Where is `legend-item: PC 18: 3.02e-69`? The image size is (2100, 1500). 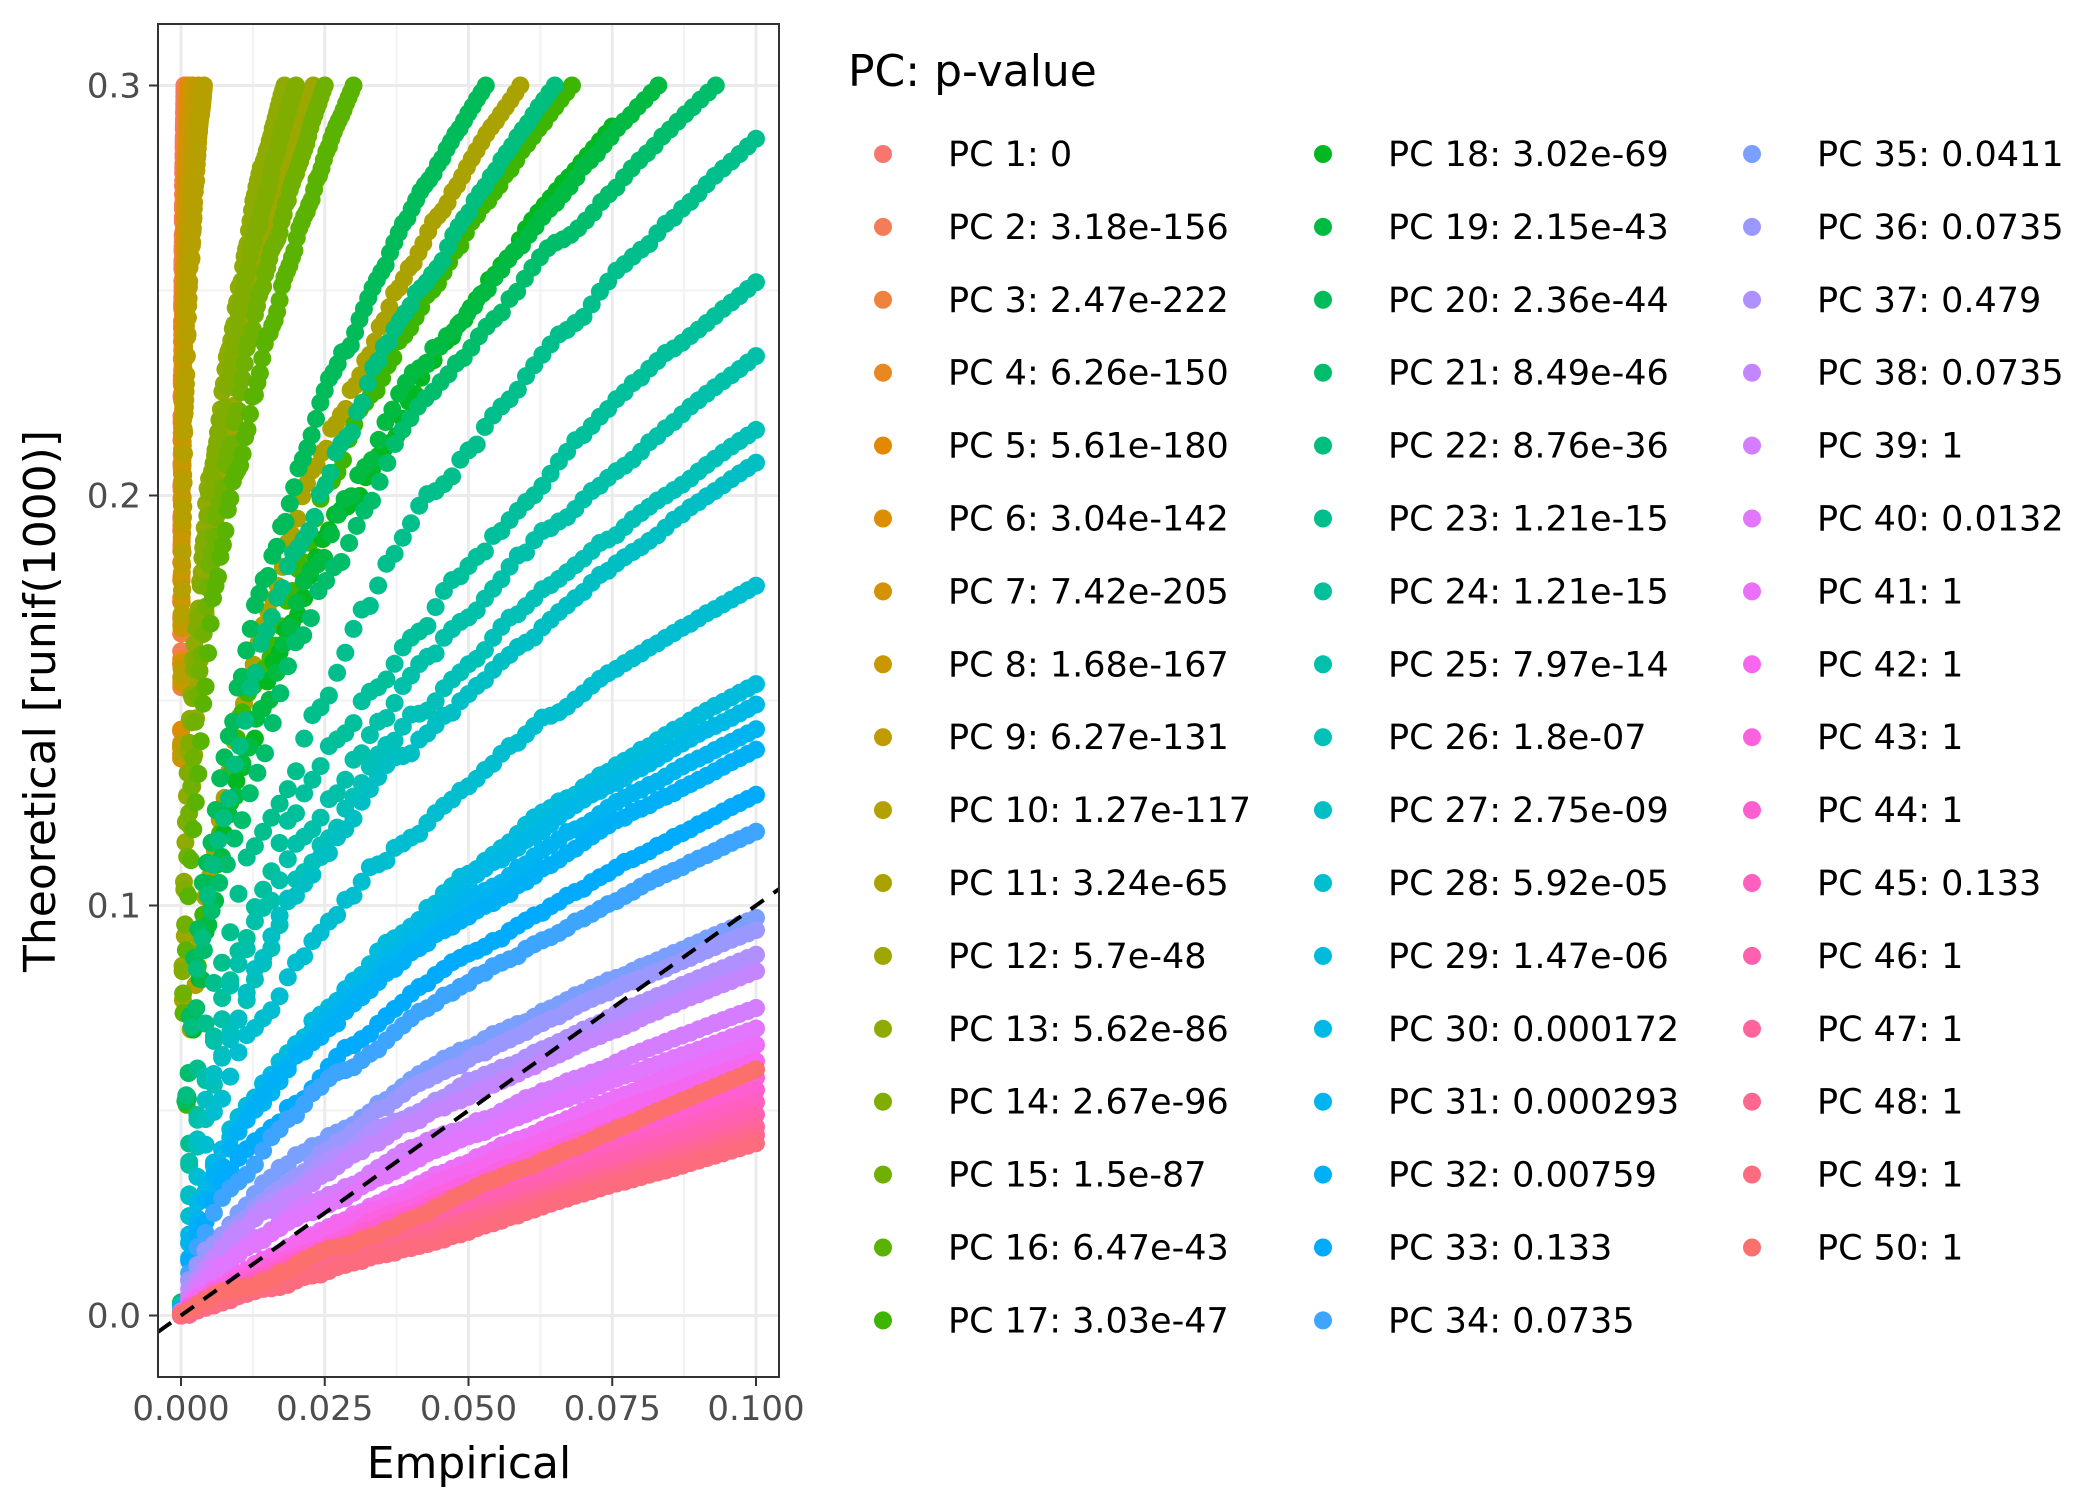 legend-item: PC 18: 3.02e-69 is located at coordinates (1491, 155).